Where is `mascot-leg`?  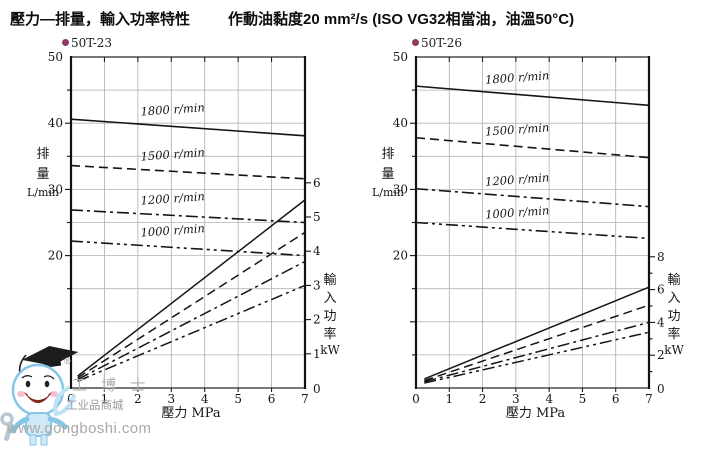
mascot-leg is located at coordinates (44, 440).